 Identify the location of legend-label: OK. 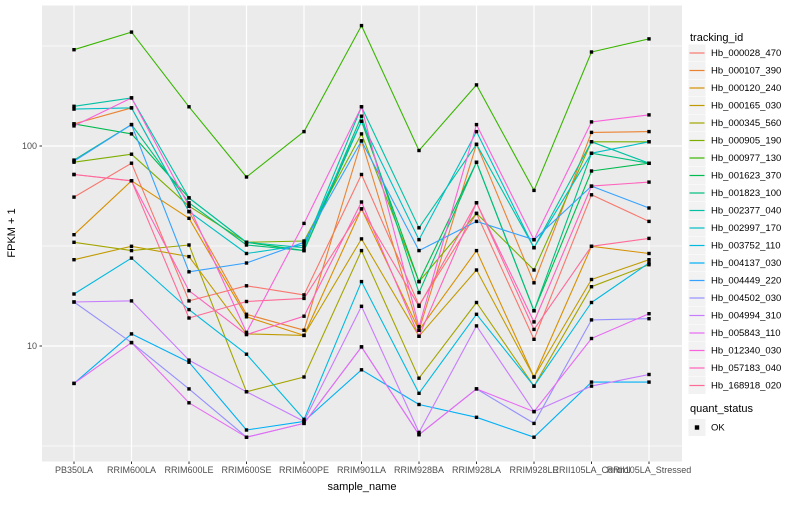
(718, 428).